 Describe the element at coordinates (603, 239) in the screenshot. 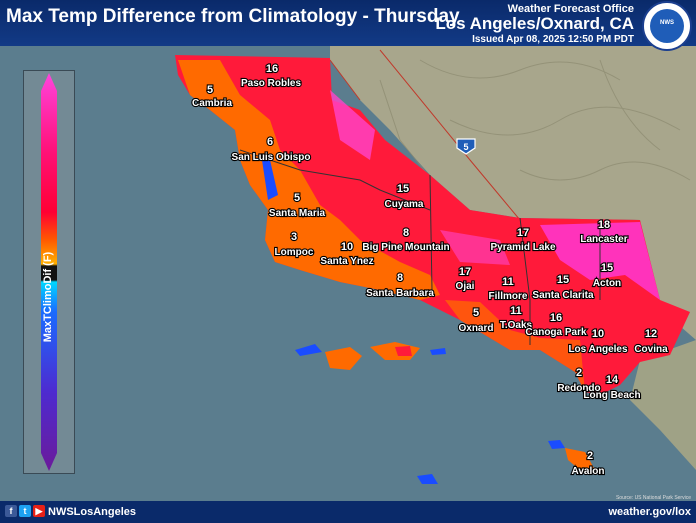

I see `city-name: Lancaster` at that location.